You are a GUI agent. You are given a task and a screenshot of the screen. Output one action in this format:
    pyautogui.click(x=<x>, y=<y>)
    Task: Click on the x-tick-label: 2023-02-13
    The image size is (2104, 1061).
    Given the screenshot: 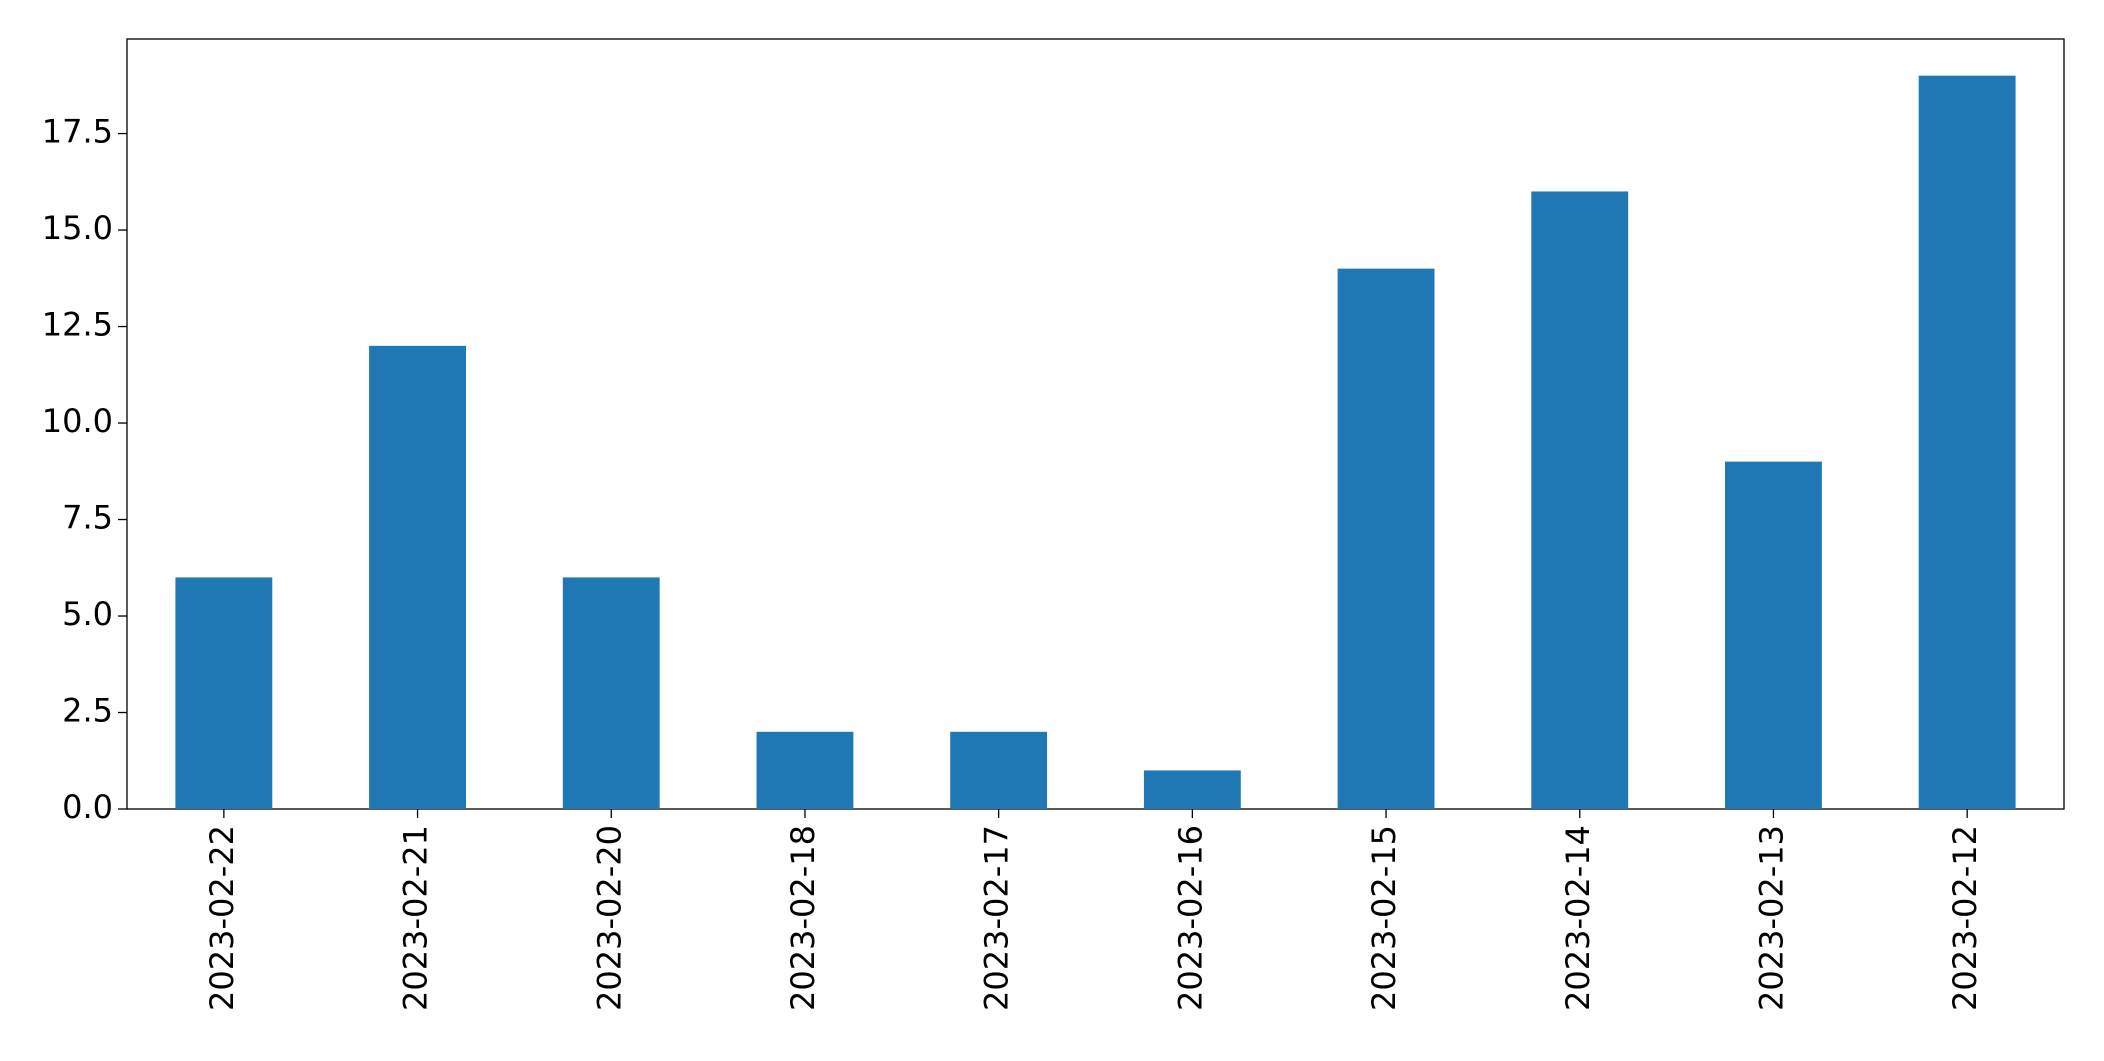 What is the action you would take?
    pyautogui.click(x=1771, y=918)
    